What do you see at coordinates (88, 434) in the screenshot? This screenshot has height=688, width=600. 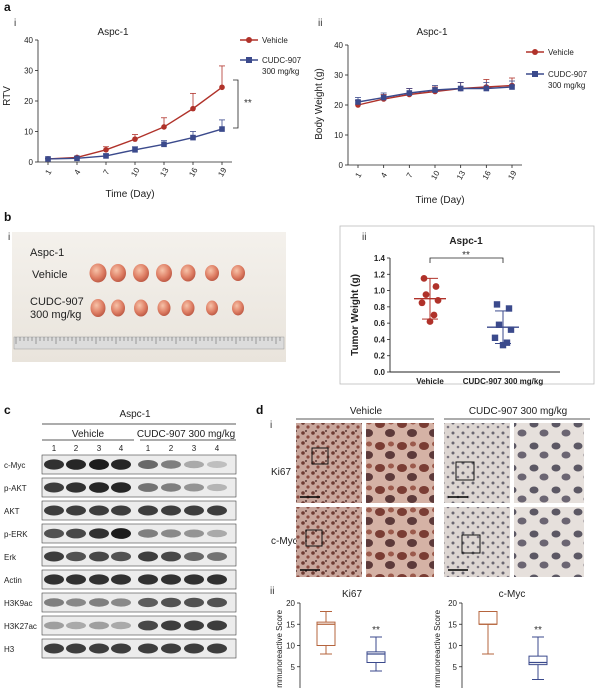 I see `group-label-vehicle: Vehicle` at bounding box center [88, 434].